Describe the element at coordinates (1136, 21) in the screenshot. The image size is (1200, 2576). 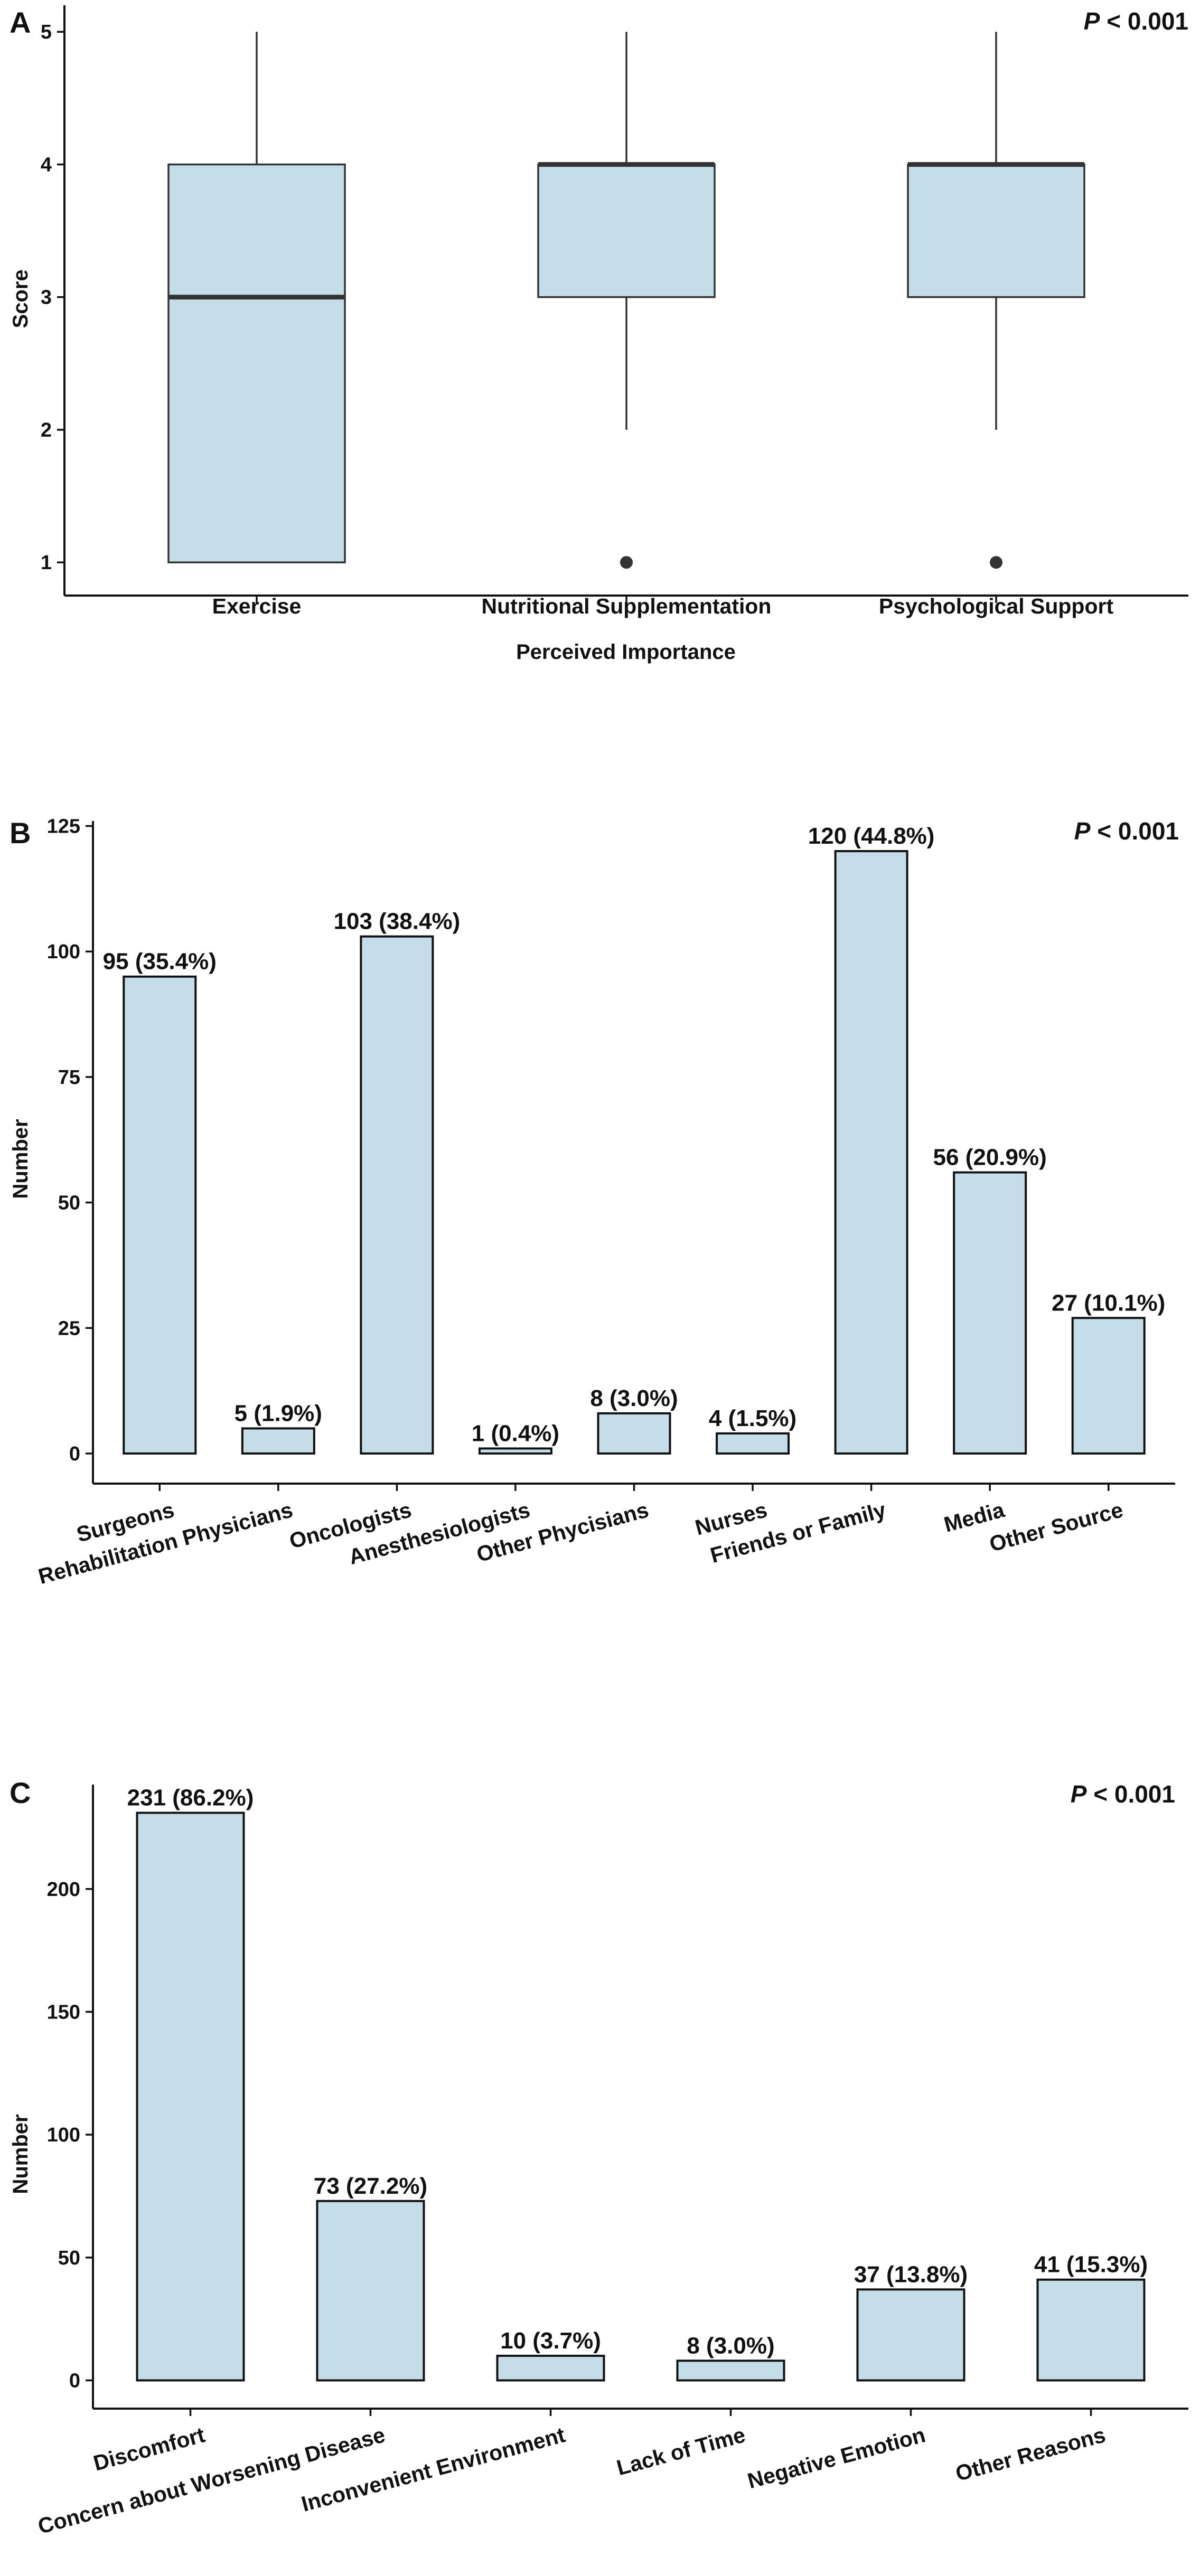
I see `panel-a-p-value: P < 0.001` at that location.